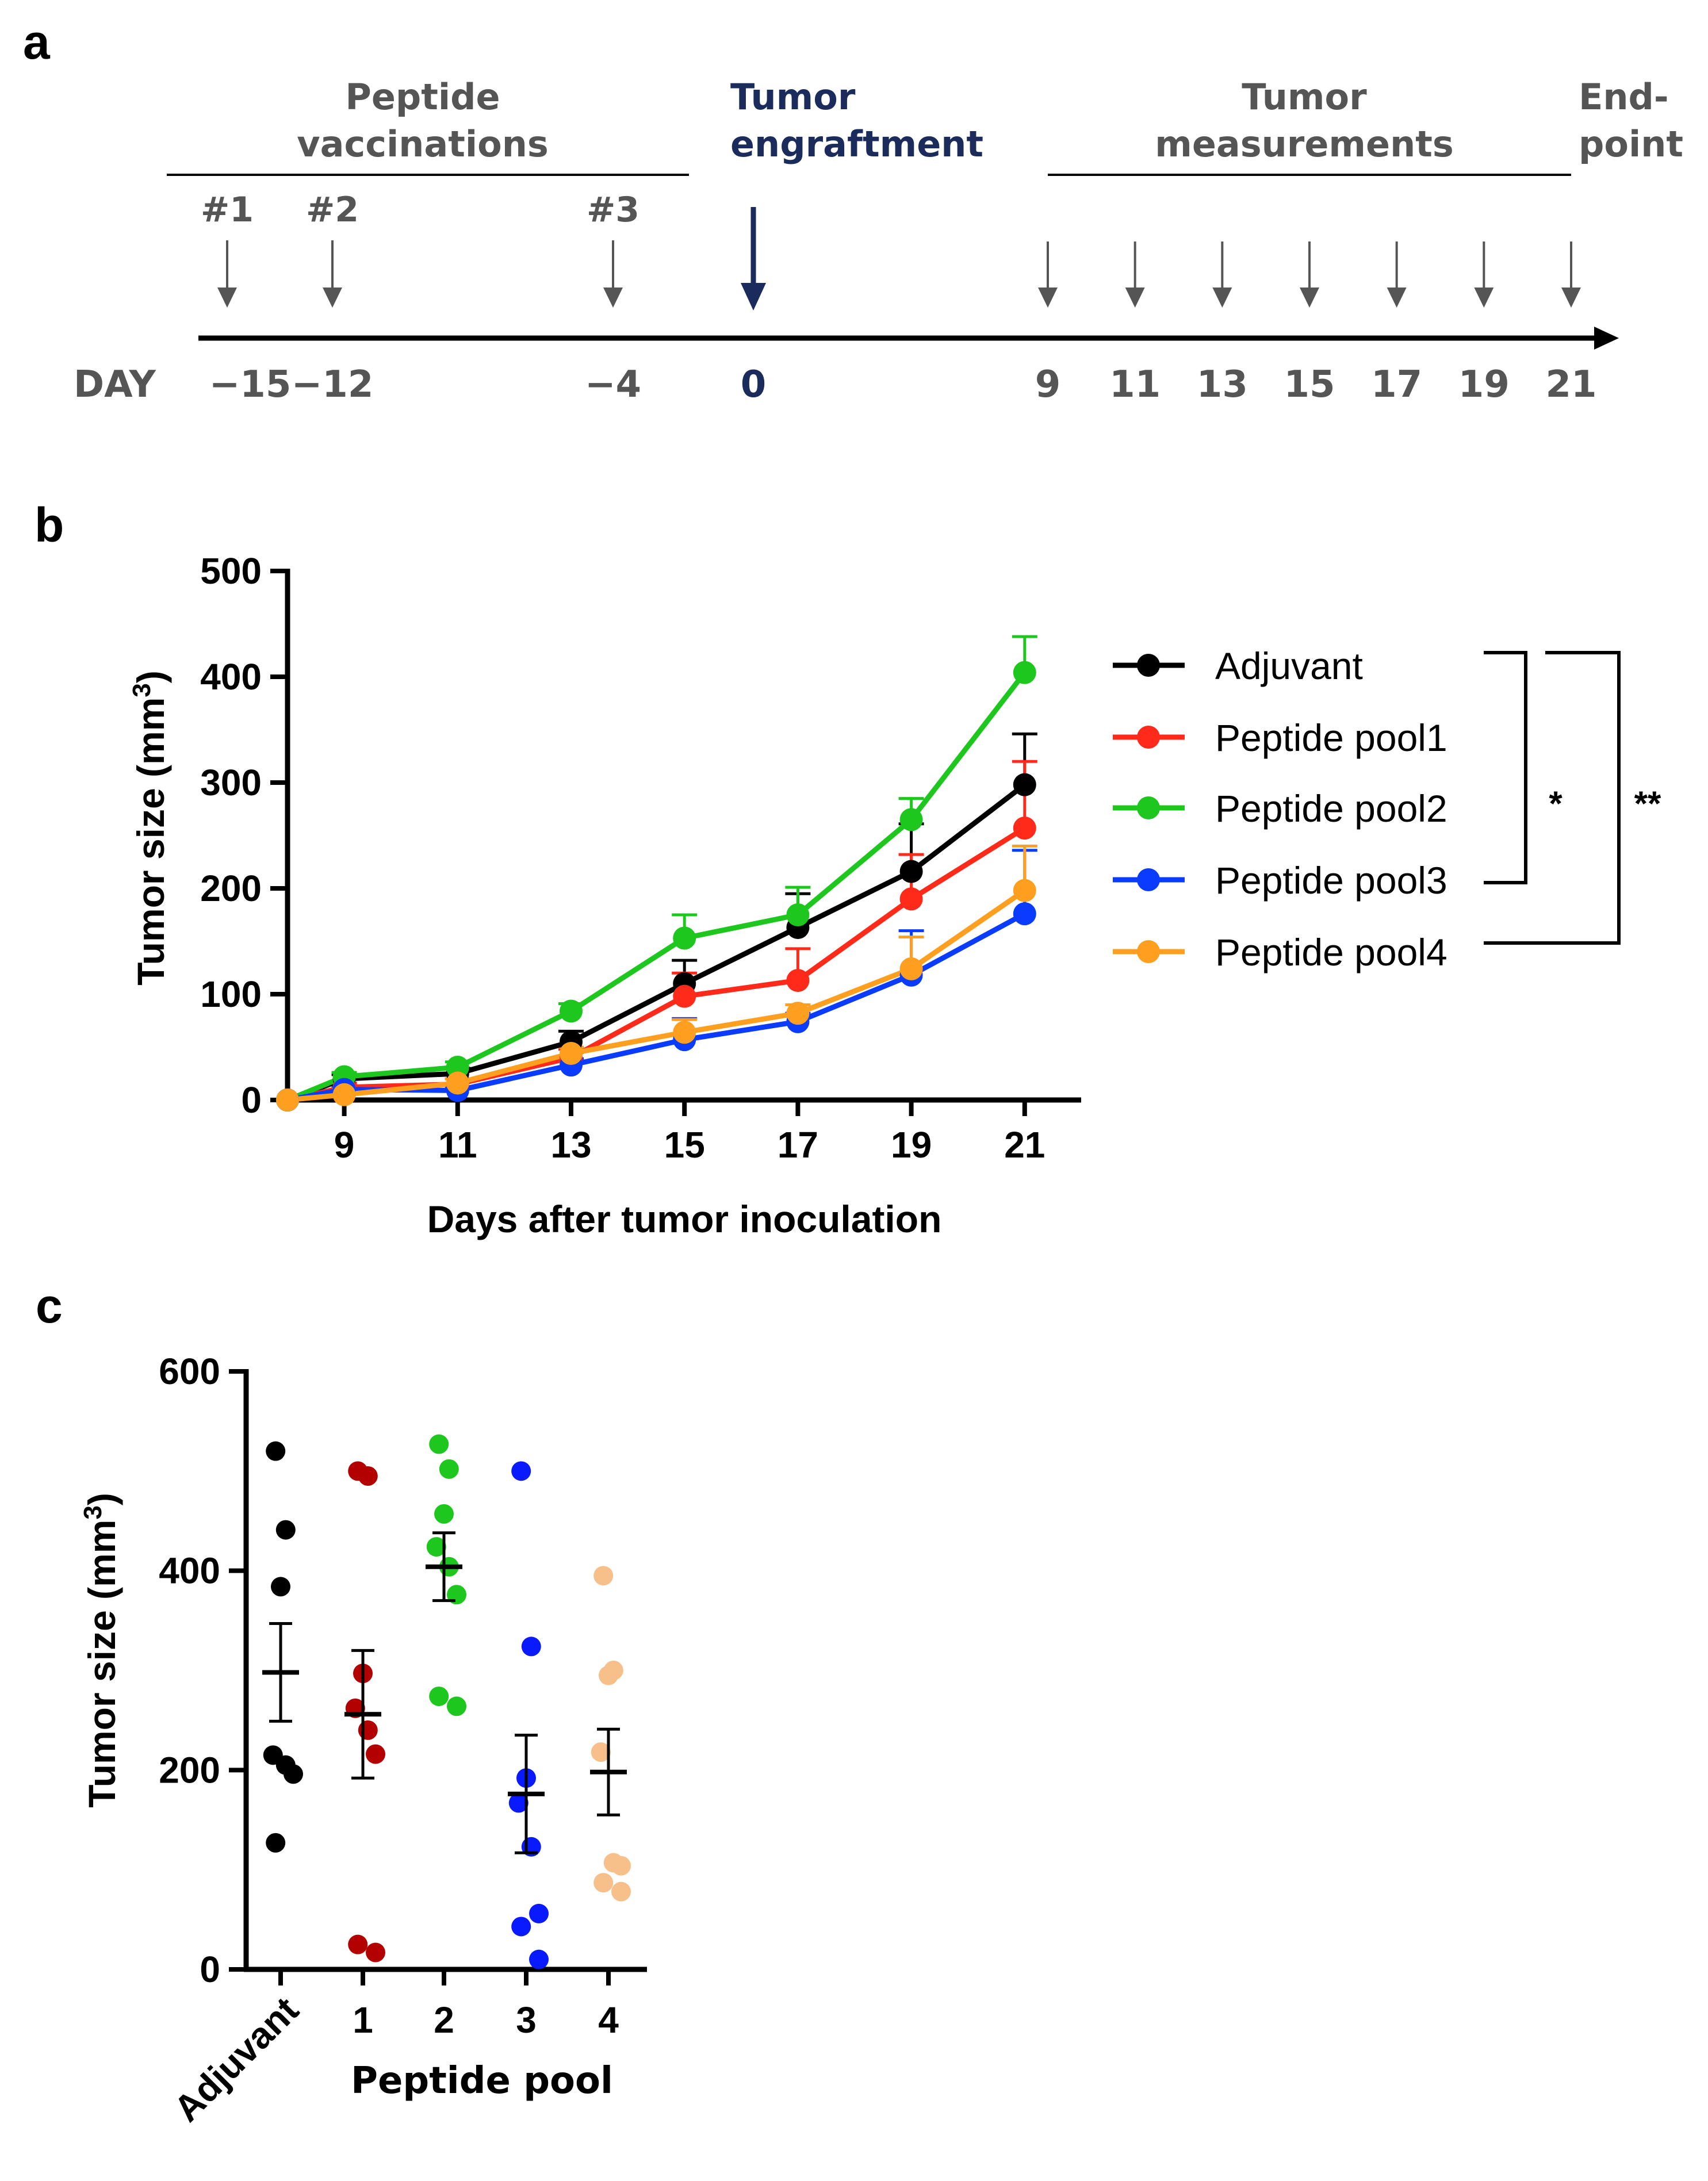 Image resolution: width=1708 pixels, height=2181 pixels. I want to click on line-chart-x-tick-label: 19, so click(911, 1145).